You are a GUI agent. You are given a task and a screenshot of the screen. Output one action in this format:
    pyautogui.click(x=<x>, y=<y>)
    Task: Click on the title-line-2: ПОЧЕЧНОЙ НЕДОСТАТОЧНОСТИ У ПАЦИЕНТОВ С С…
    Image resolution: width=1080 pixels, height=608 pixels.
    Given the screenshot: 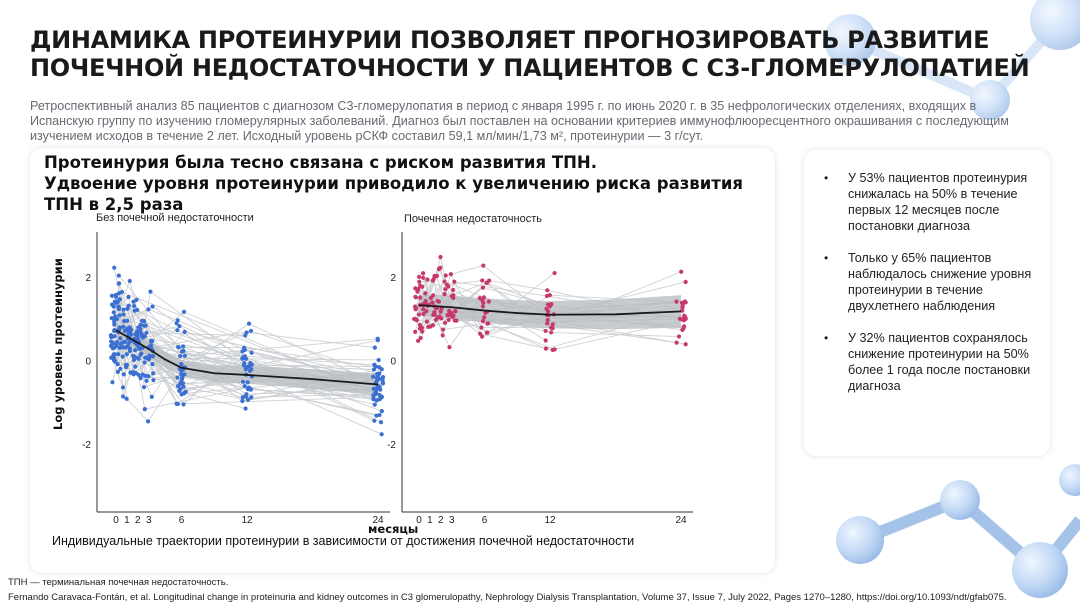 What is the action you would take?
    pyautogui.click(x=530, y=68)
    